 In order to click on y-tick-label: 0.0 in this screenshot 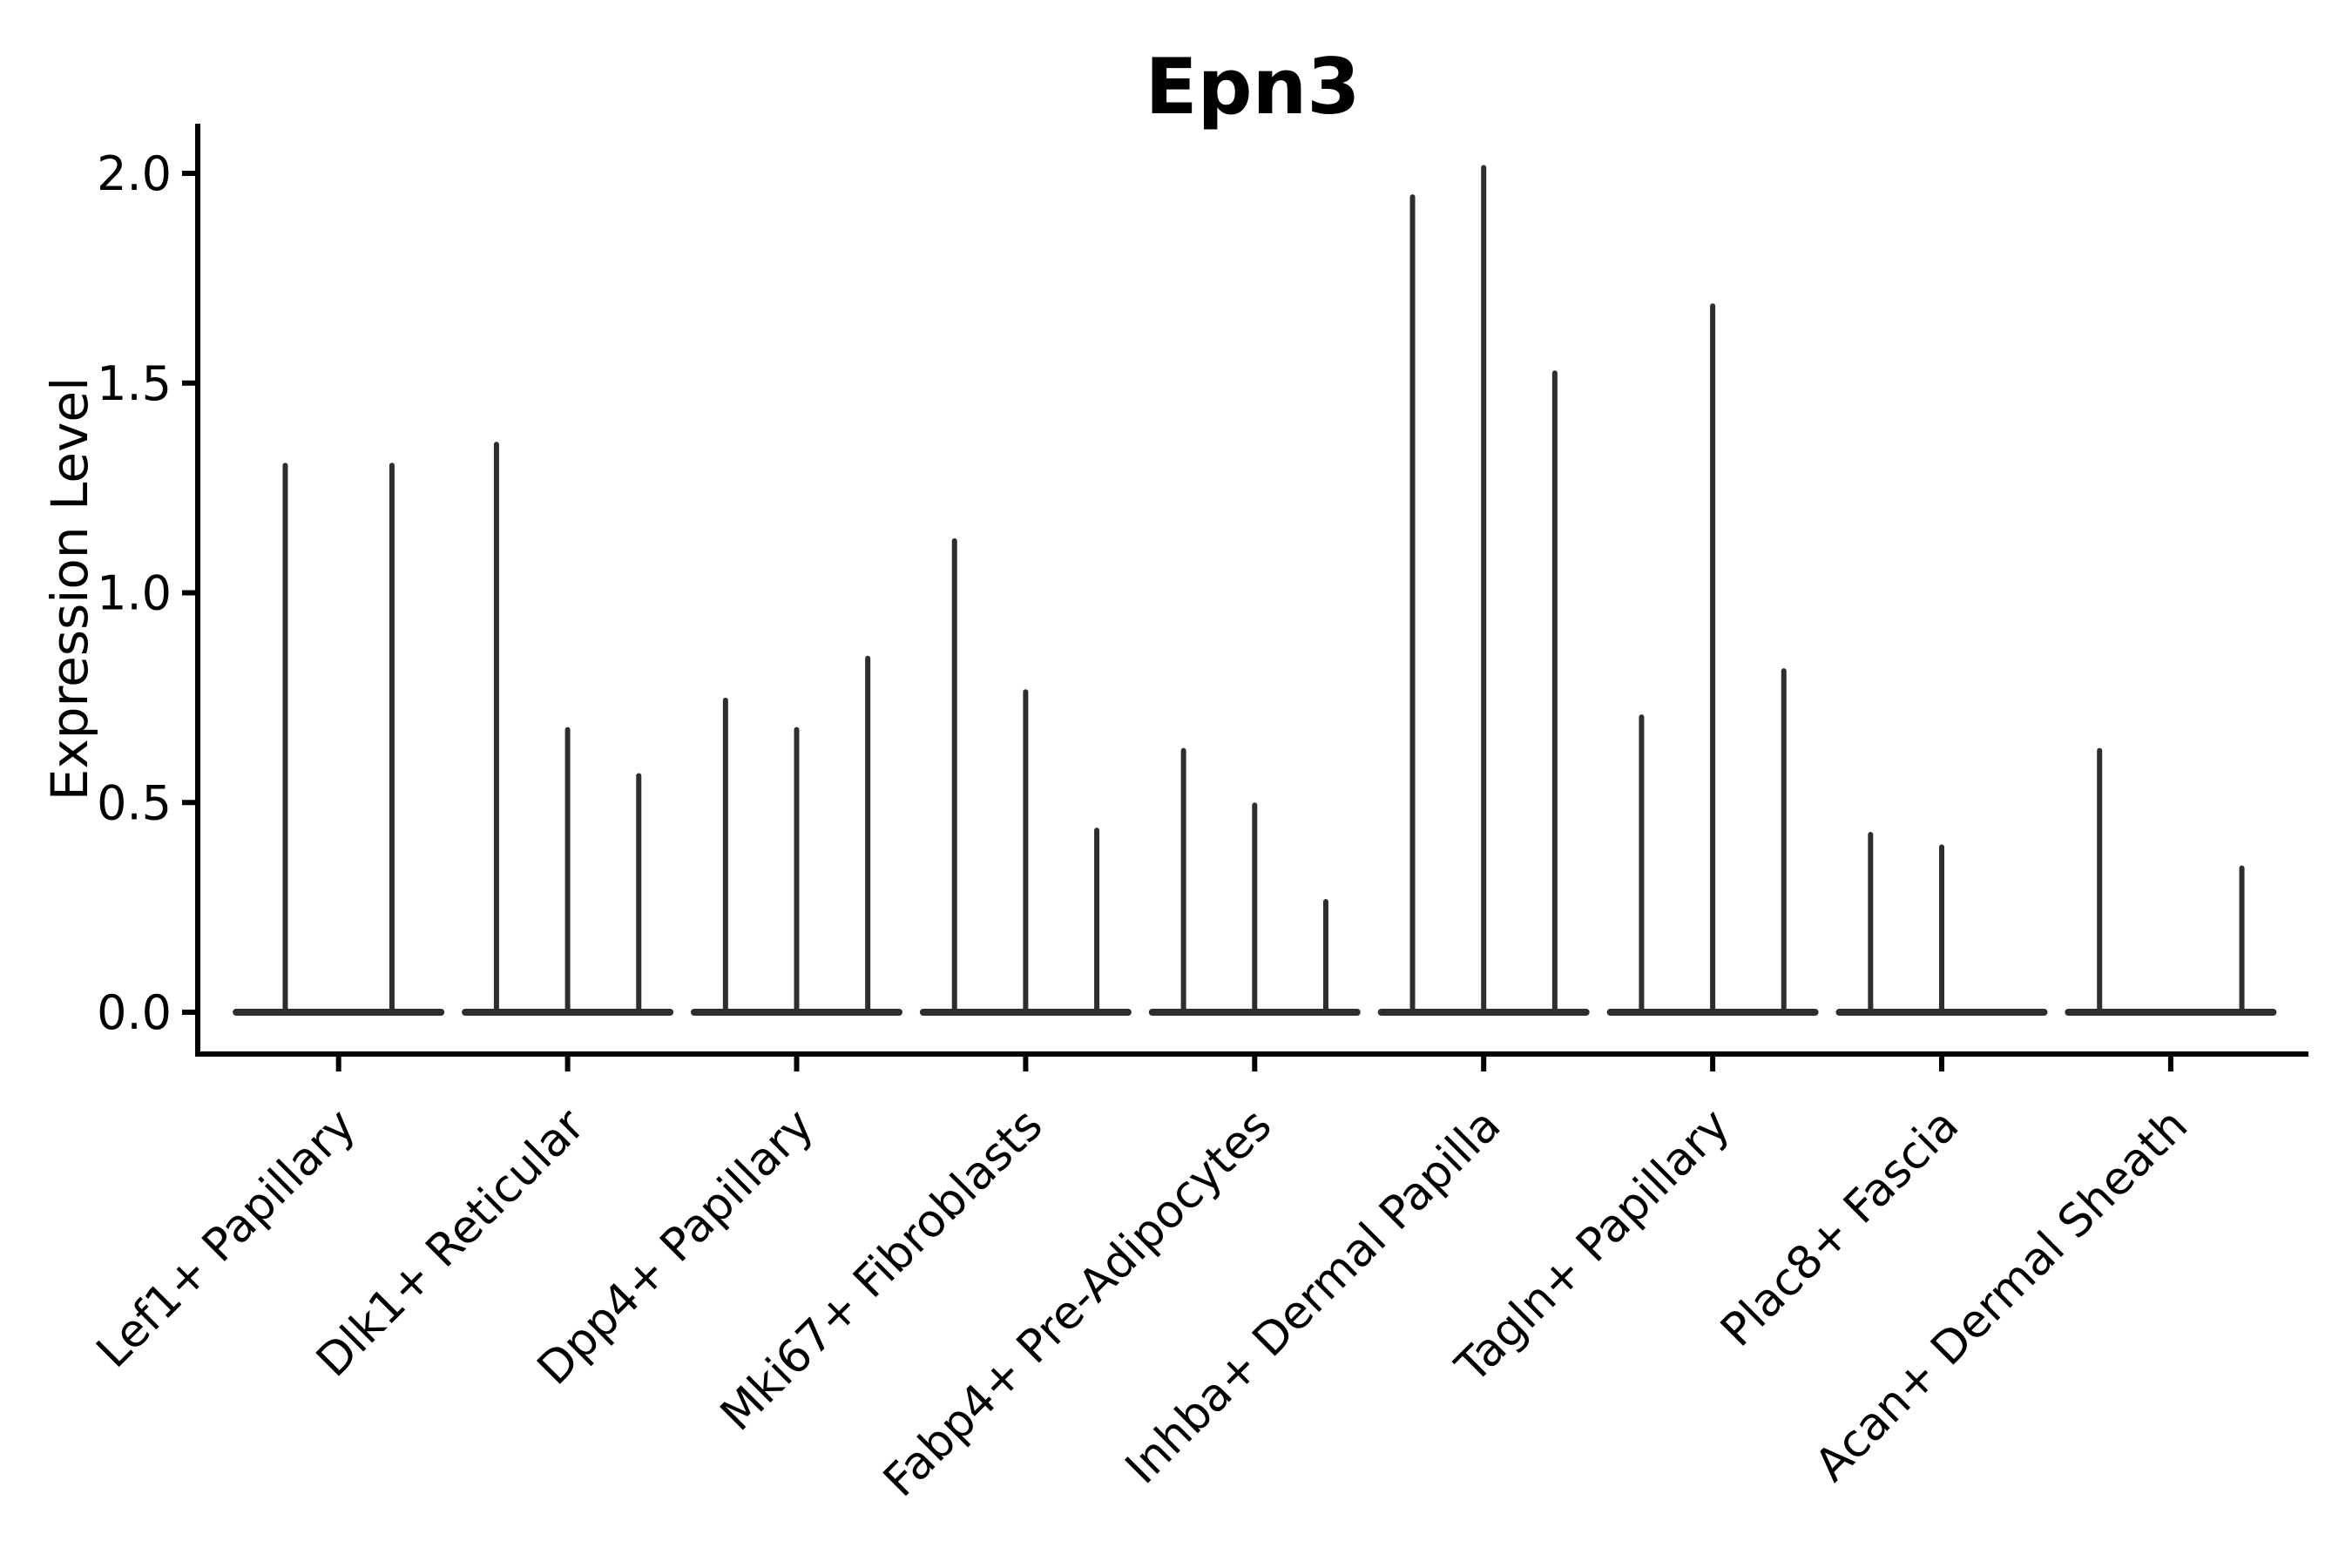, I will do `click(134, 1013)`.